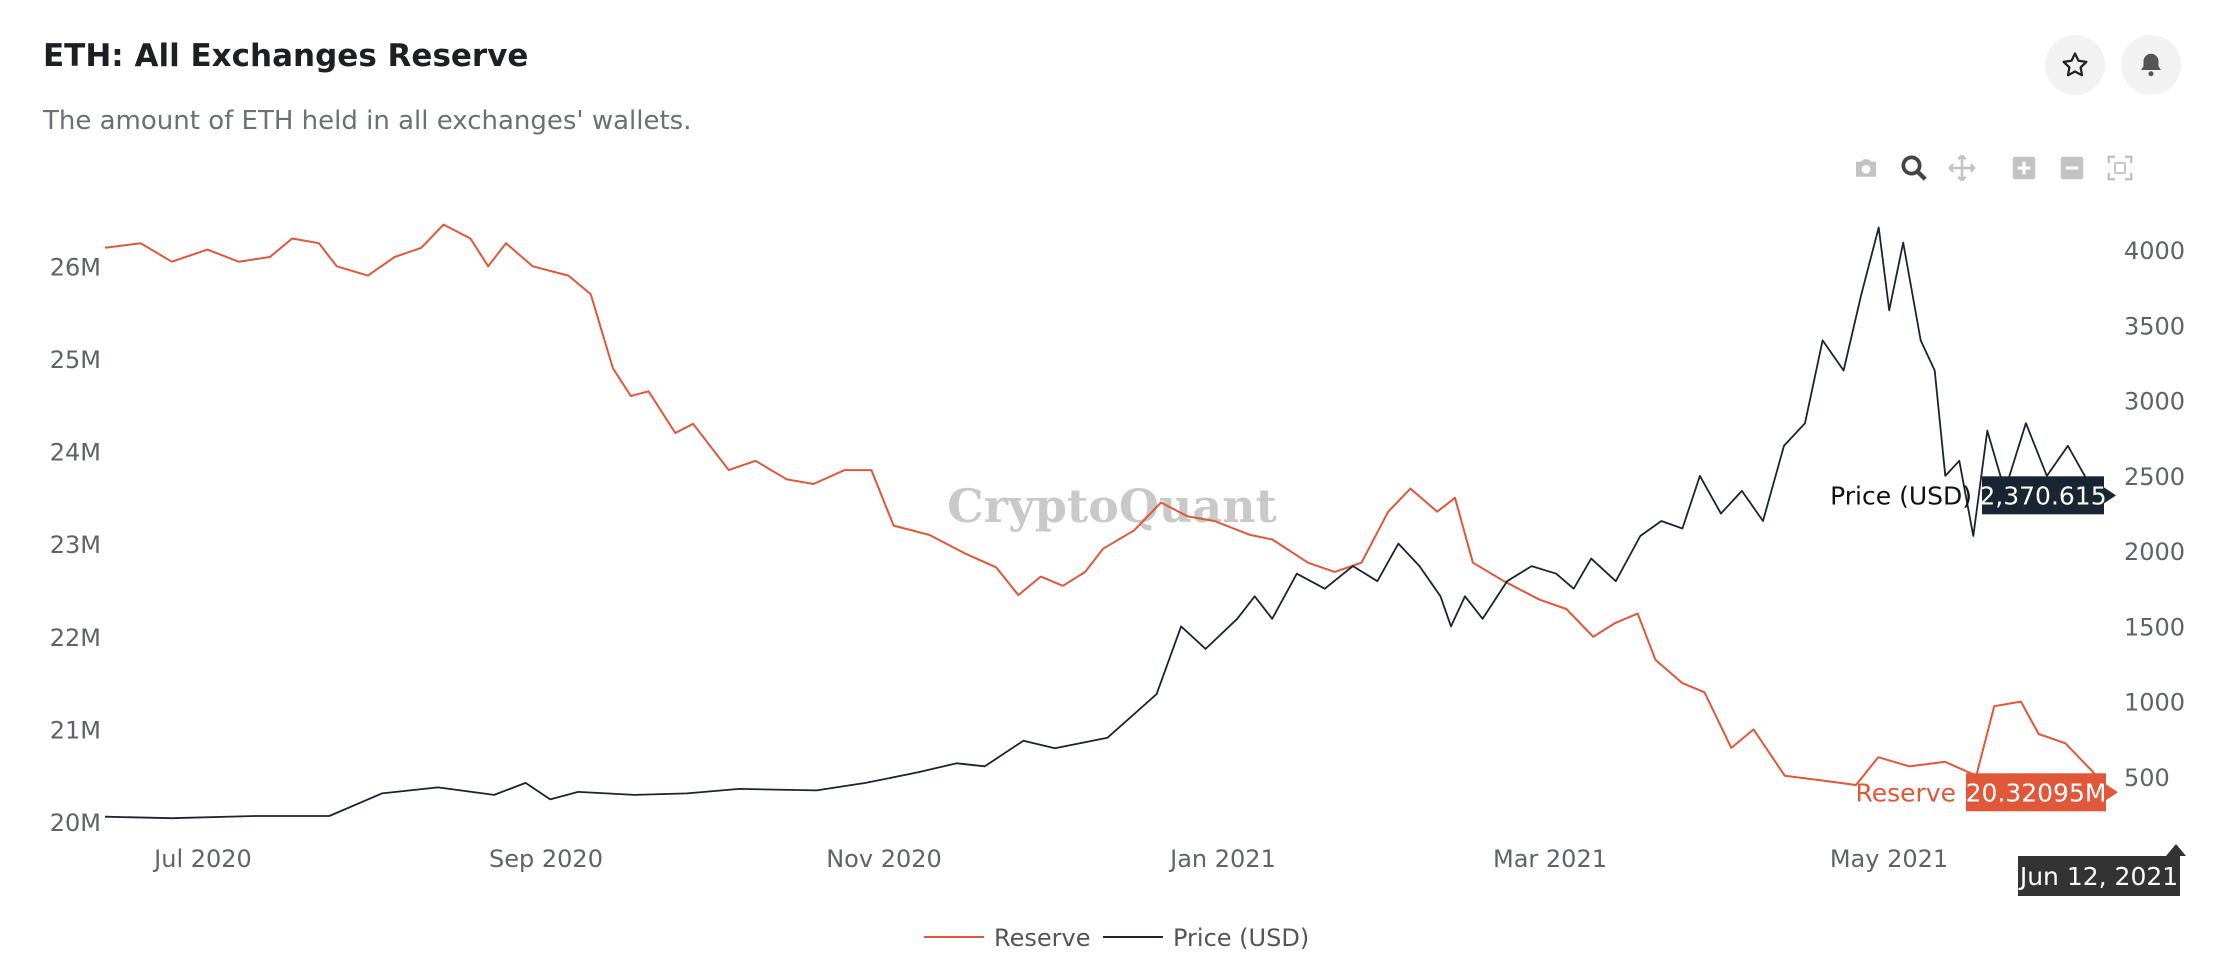 The width and height of the screenshot is (2214, 976). What do you see at coordinates (1241, 938) in the screenshot?
I see `legend-price-label: Price (USD)` at bounding box center [1241, 938].